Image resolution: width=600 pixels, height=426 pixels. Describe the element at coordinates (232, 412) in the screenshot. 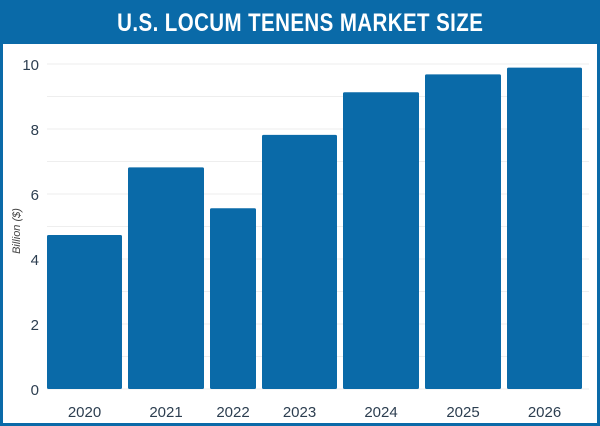

I see `x-tick-label: 2022` at that location.